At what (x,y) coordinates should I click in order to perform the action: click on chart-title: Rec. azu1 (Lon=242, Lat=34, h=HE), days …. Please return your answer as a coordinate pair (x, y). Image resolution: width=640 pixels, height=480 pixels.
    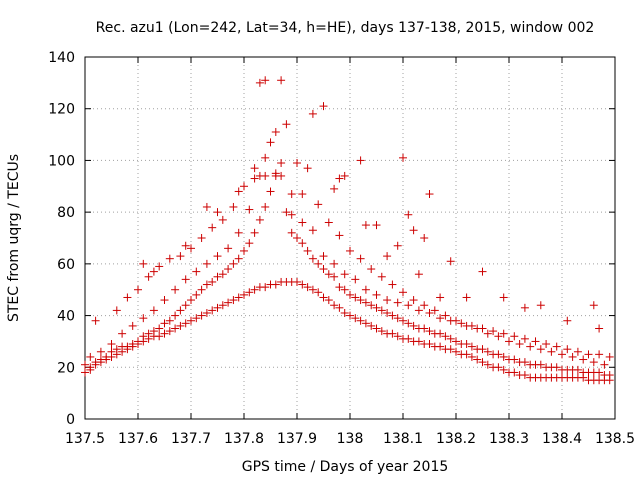
    Looking at the image, I should click on (345, 28).